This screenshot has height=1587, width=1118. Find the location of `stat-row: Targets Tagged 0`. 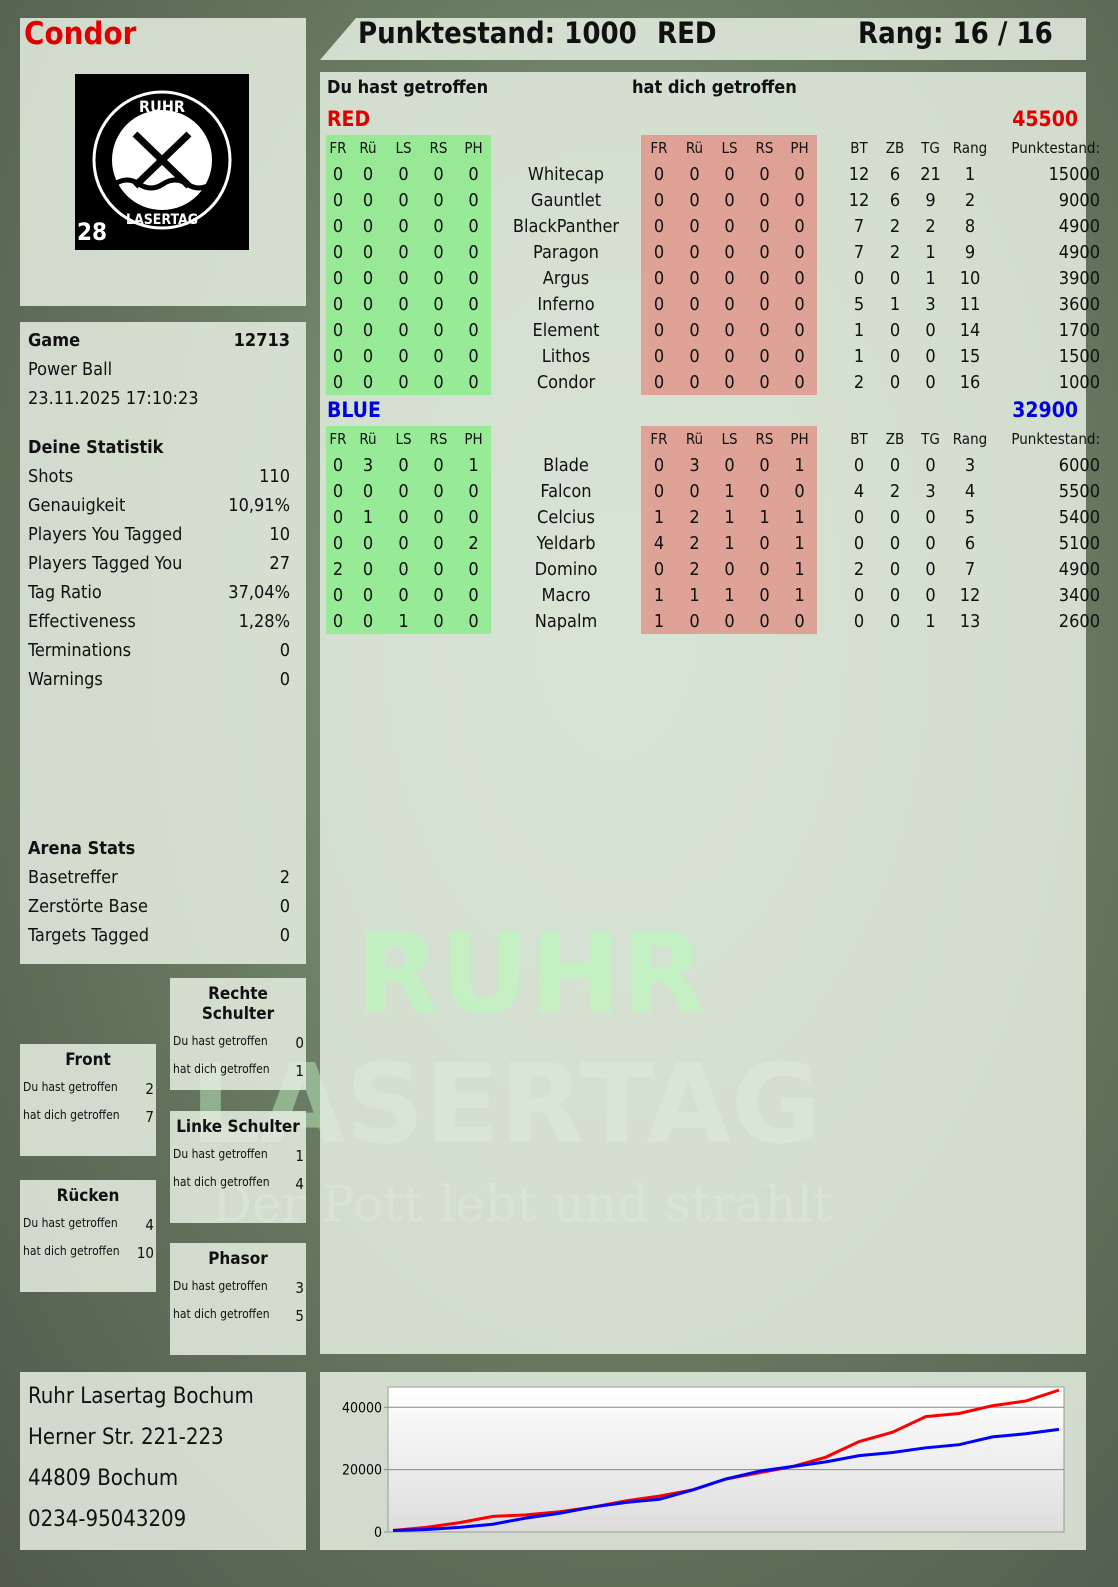

stat-row: Targets Tagged 0 is located at coordinates (163, 935).